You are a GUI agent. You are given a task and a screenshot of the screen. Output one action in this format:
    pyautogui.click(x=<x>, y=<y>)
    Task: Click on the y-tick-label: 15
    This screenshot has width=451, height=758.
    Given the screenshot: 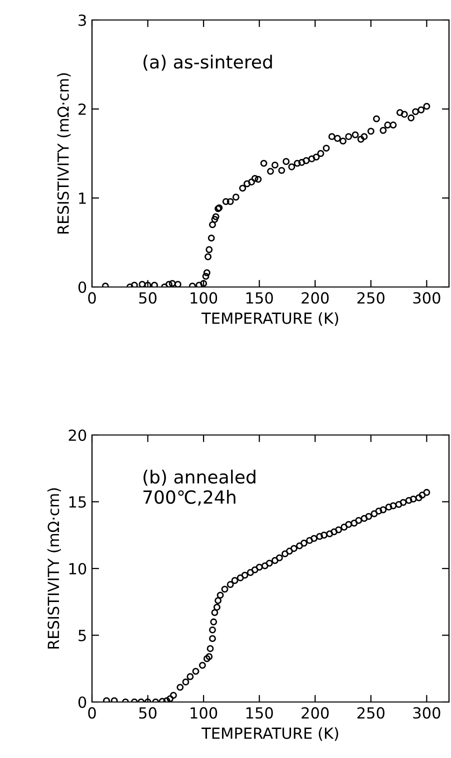 What is the action you would take?
    pyautogui.click(x=77, y=502)
    